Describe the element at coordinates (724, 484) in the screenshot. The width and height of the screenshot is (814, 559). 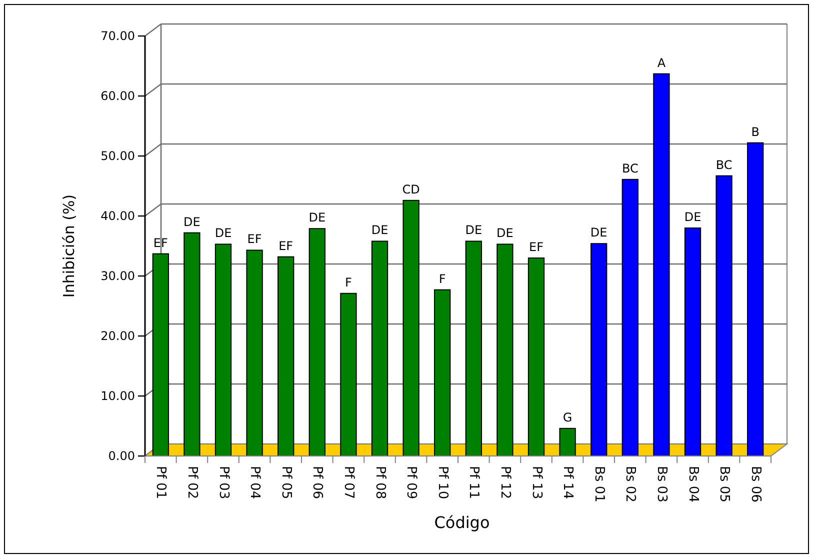
I see `x-tick-label: Bs 05` at that location.